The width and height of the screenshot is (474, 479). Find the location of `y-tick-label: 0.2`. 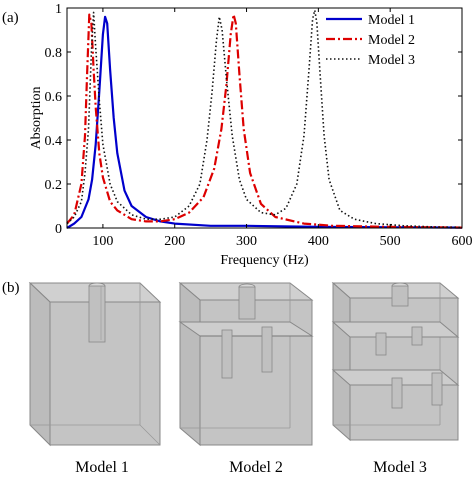

y-tick-label: 0.2 is located at coordinates (54, 185).